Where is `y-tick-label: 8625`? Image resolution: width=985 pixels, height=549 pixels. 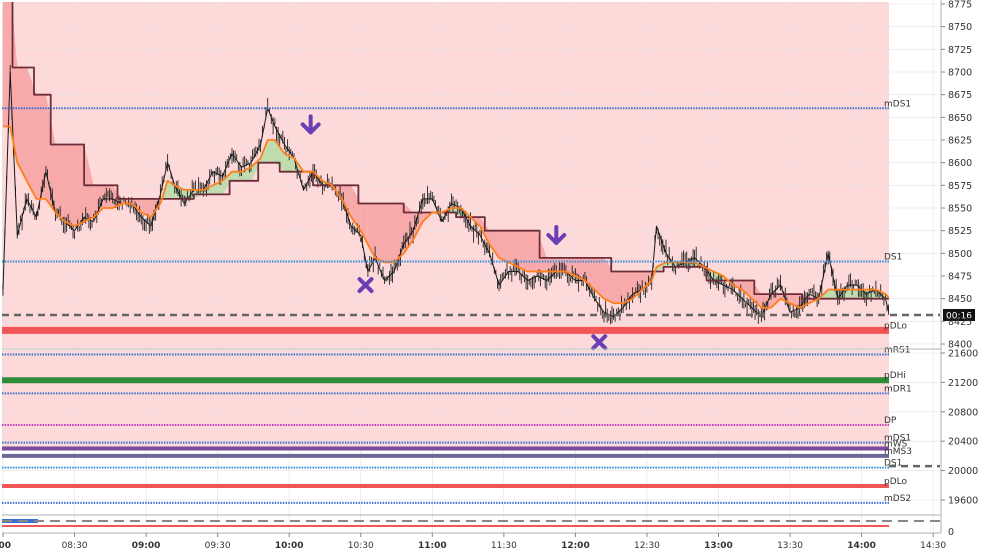 y-tick-label: 8625 is located at coordinates (960, 141).